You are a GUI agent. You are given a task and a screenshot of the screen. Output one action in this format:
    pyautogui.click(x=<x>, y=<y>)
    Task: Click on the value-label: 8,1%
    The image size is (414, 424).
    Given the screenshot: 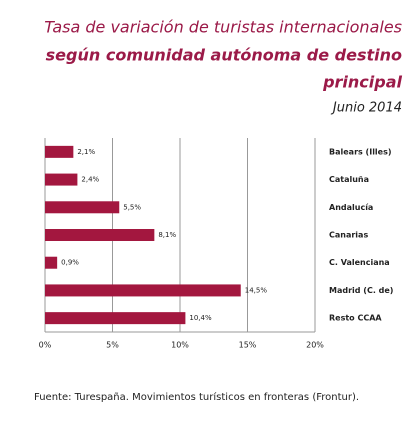 What is the action you would take?
    pyautogui.click(x=167, y=235)
    